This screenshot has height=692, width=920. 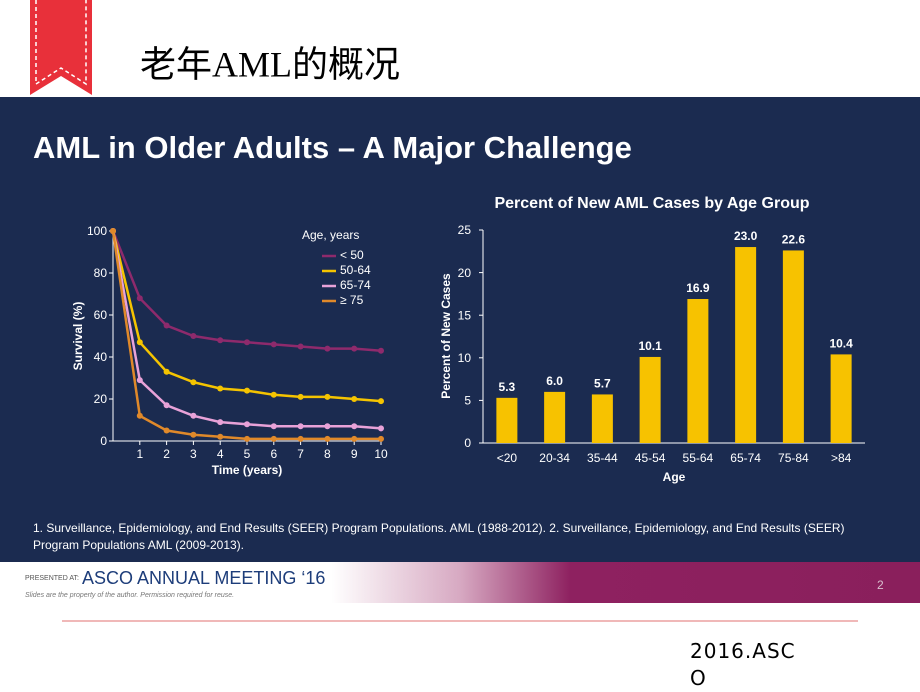 What do you see at coordinates (465, 358) in the screenshot?
I see `y-tick-label: 10` at bounding box center [465, 358].